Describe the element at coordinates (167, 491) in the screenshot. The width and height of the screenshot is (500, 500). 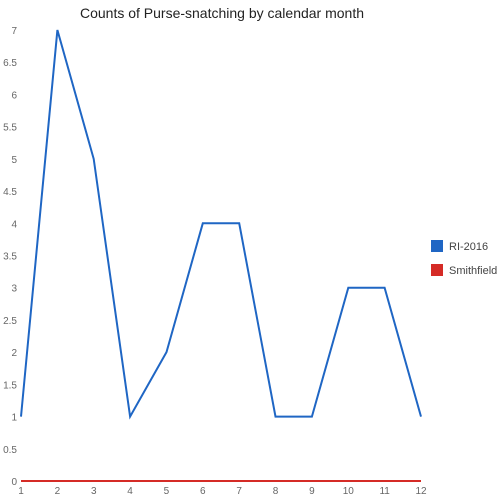
I see `x-tick-label: 5` at that location.